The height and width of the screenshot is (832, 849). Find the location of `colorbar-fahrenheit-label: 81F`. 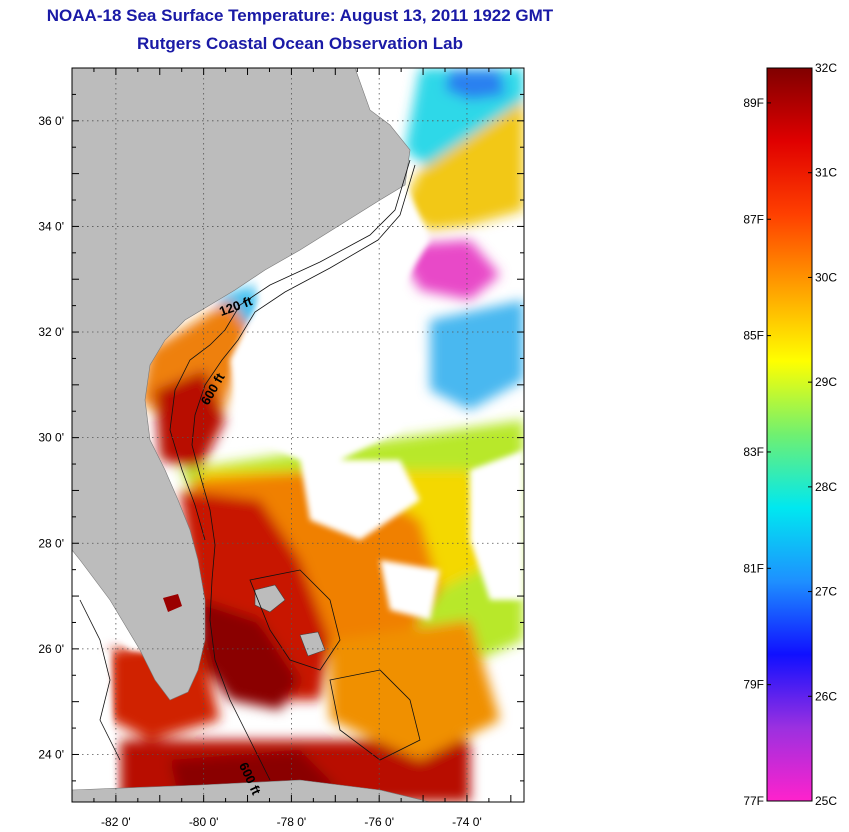

colorbar-fahrenheit-label: 81F is located at coordinates (753, 568).